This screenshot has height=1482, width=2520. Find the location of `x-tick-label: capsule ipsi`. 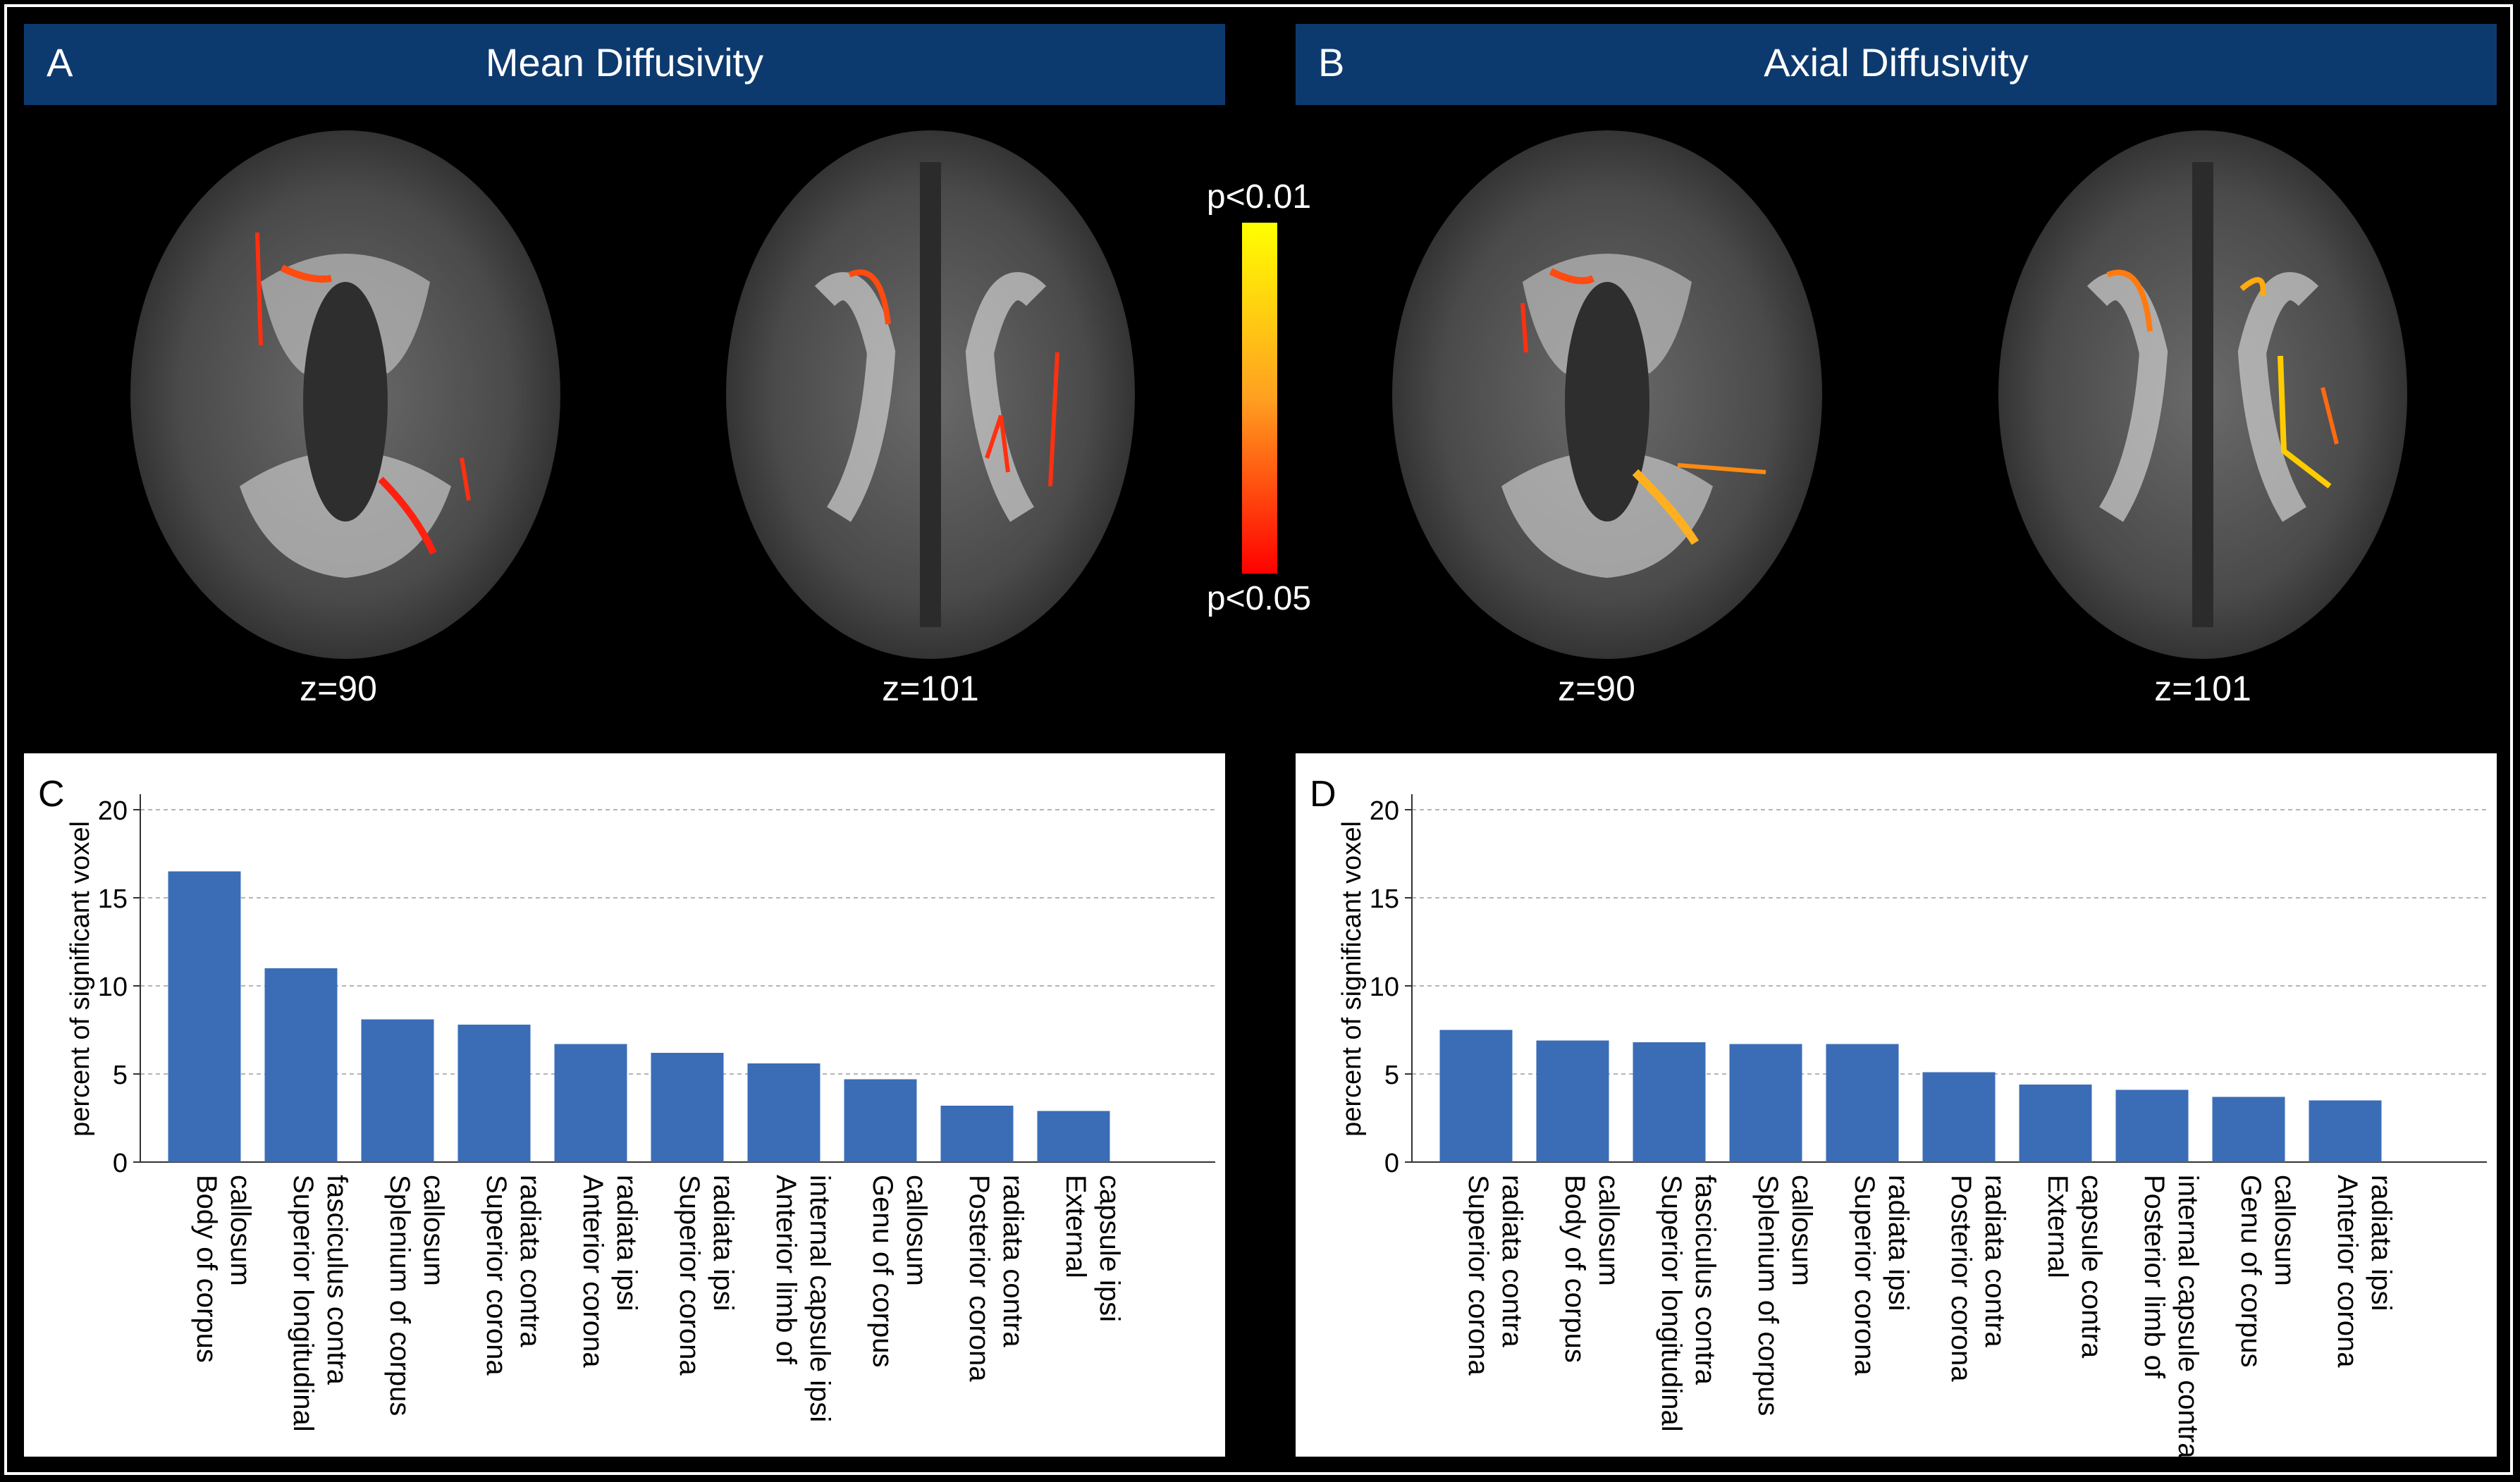

x-tick-label: capsule ipsi is located at coordinates (1109, 1248).